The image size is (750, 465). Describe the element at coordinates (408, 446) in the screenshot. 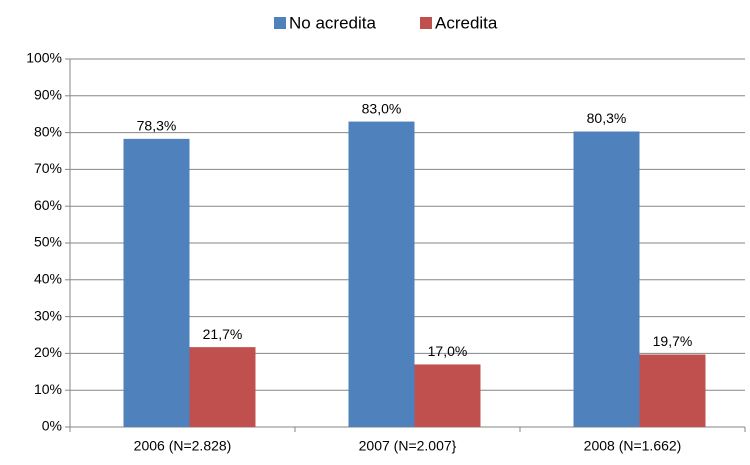

I see `x-tick-label: 2007 (N=2.007}` at that location.